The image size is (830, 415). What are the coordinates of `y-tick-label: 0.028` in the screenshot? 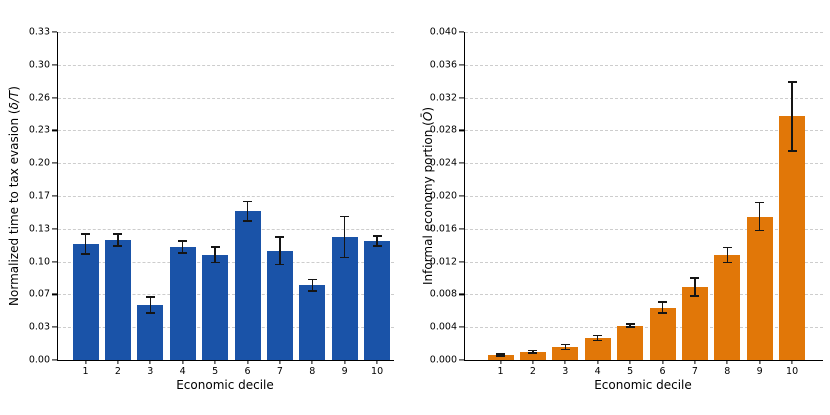 It's located at (443, 130).